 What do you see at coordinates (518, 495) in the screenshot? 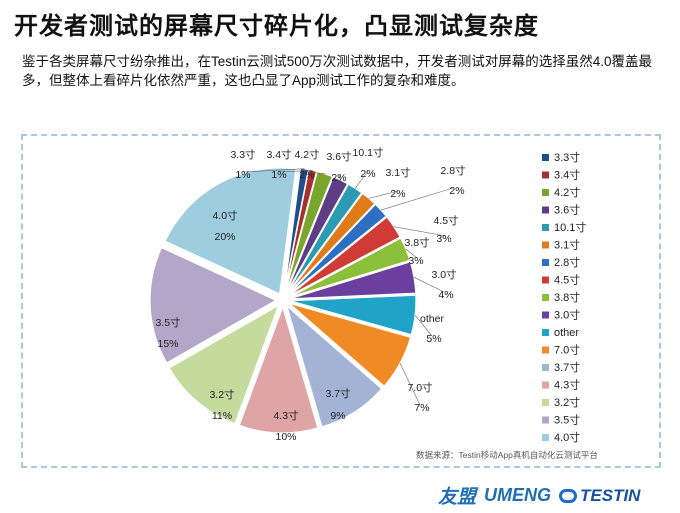
I see `umeng-logo: UMENG` at bounding box center [518, 495].